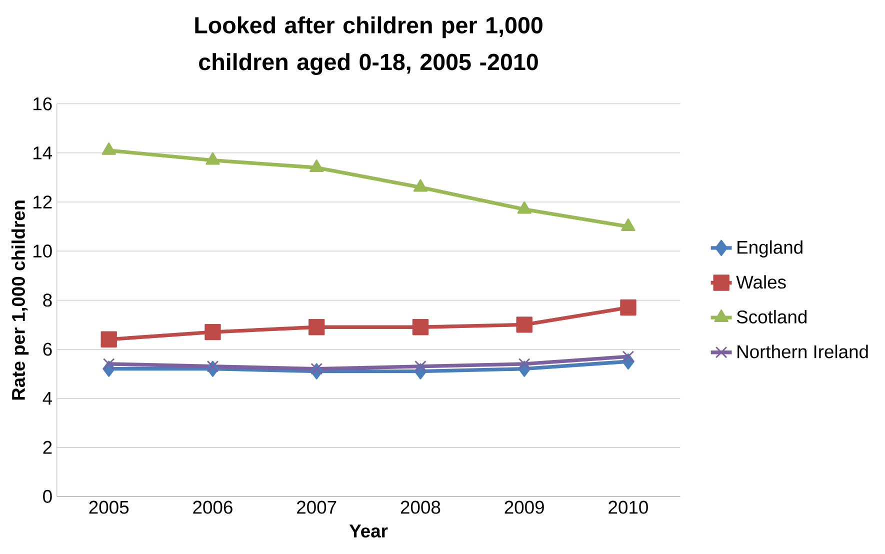 This screenshot has width=885, height=554. What do you see at coordinates (20, 300) in the screenshot?
I see `y-axis-title: Rate per 1,000 children` at bounding box center [20, 300].